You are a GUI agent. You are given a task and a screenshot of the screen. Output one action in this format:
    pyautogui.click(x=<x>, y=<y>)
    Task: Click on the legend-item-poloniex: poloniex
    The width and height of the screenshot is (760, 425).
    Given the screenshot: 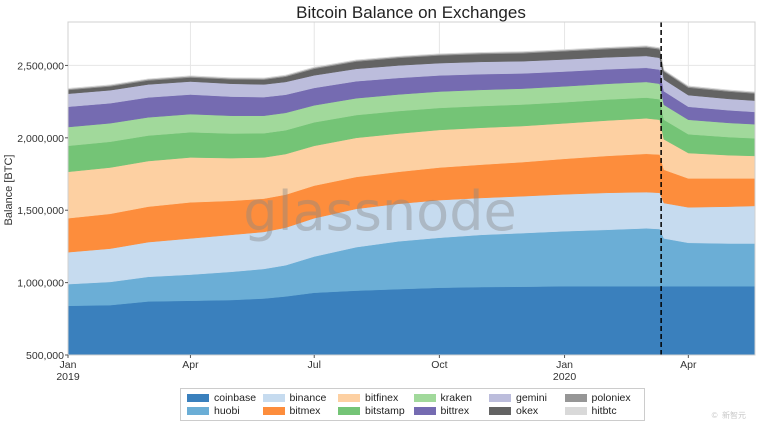 What is the action you would take?
    pyautogui.click(x=601, y=398)
    